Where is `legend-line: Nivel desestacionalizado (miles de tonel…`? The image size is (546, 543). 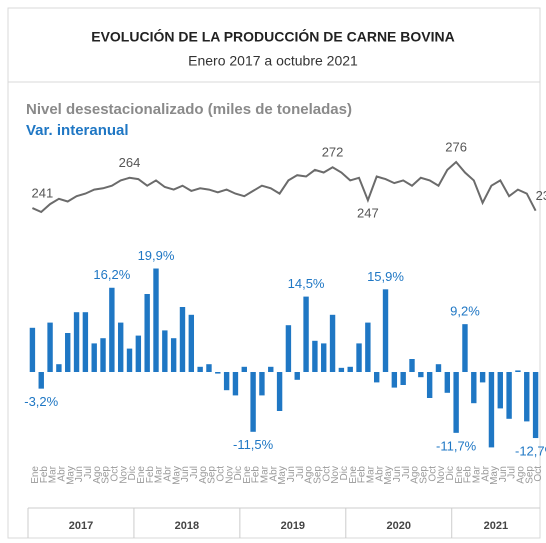 legend-line: Nivel desestacionalizado (miles de tonel… is located at coordinates (189, 109).